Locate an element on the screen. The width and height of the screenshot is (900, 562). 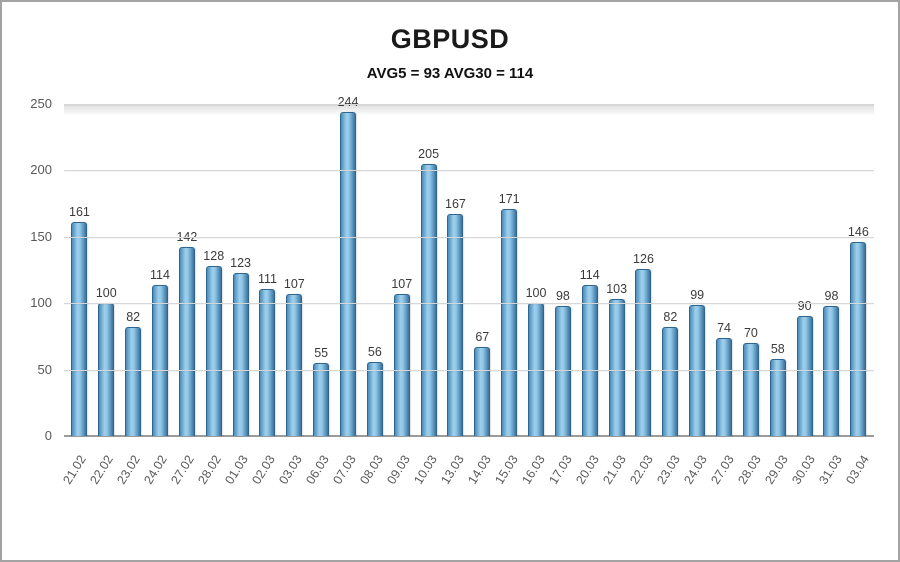
bar-column: 205 is located at coordinates (428, 291).